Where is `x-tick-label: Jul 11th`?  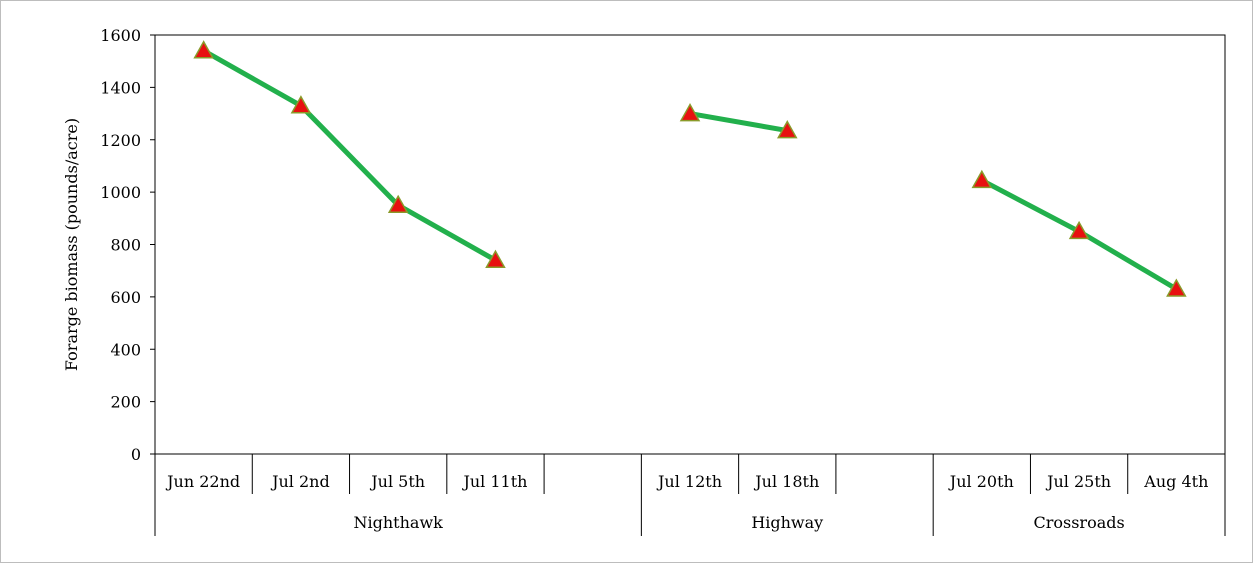
x-tick-label: Jul 11th is located at coordinates (494, 481).